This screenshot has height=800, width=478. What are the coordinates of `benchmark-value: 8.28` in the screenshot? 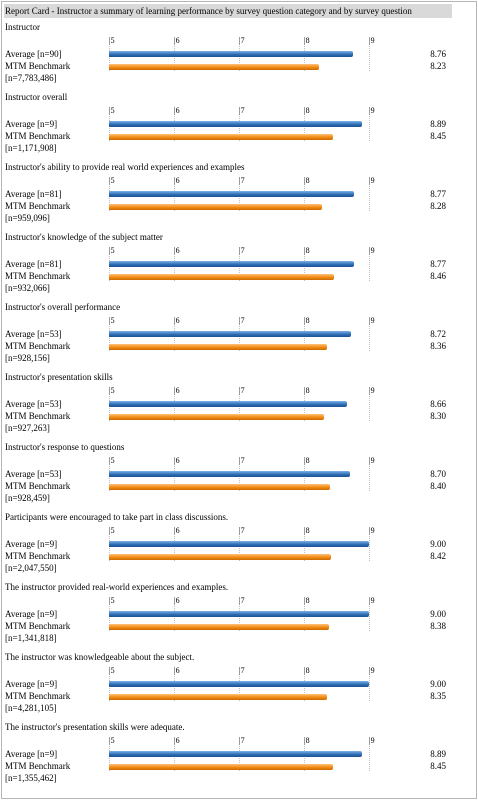 It's located at (438, 206).